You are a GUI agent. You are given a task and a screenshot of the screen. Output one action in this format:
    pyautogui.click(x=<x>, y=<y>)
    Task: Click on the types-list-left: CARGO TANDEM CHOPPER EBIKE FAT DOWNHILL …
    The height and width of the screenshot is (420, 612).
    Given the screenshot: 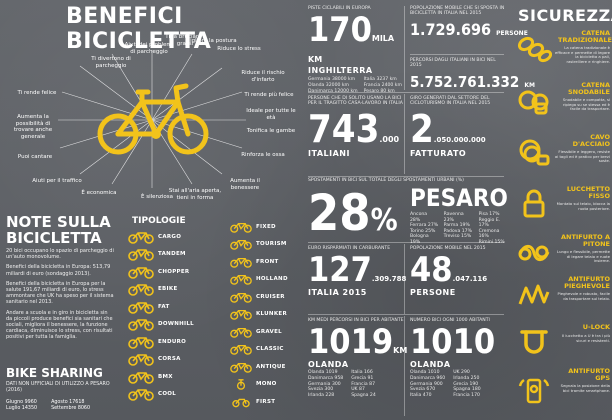 What is the action you would take?
    pyautogui.click(x=161, y=315)
    